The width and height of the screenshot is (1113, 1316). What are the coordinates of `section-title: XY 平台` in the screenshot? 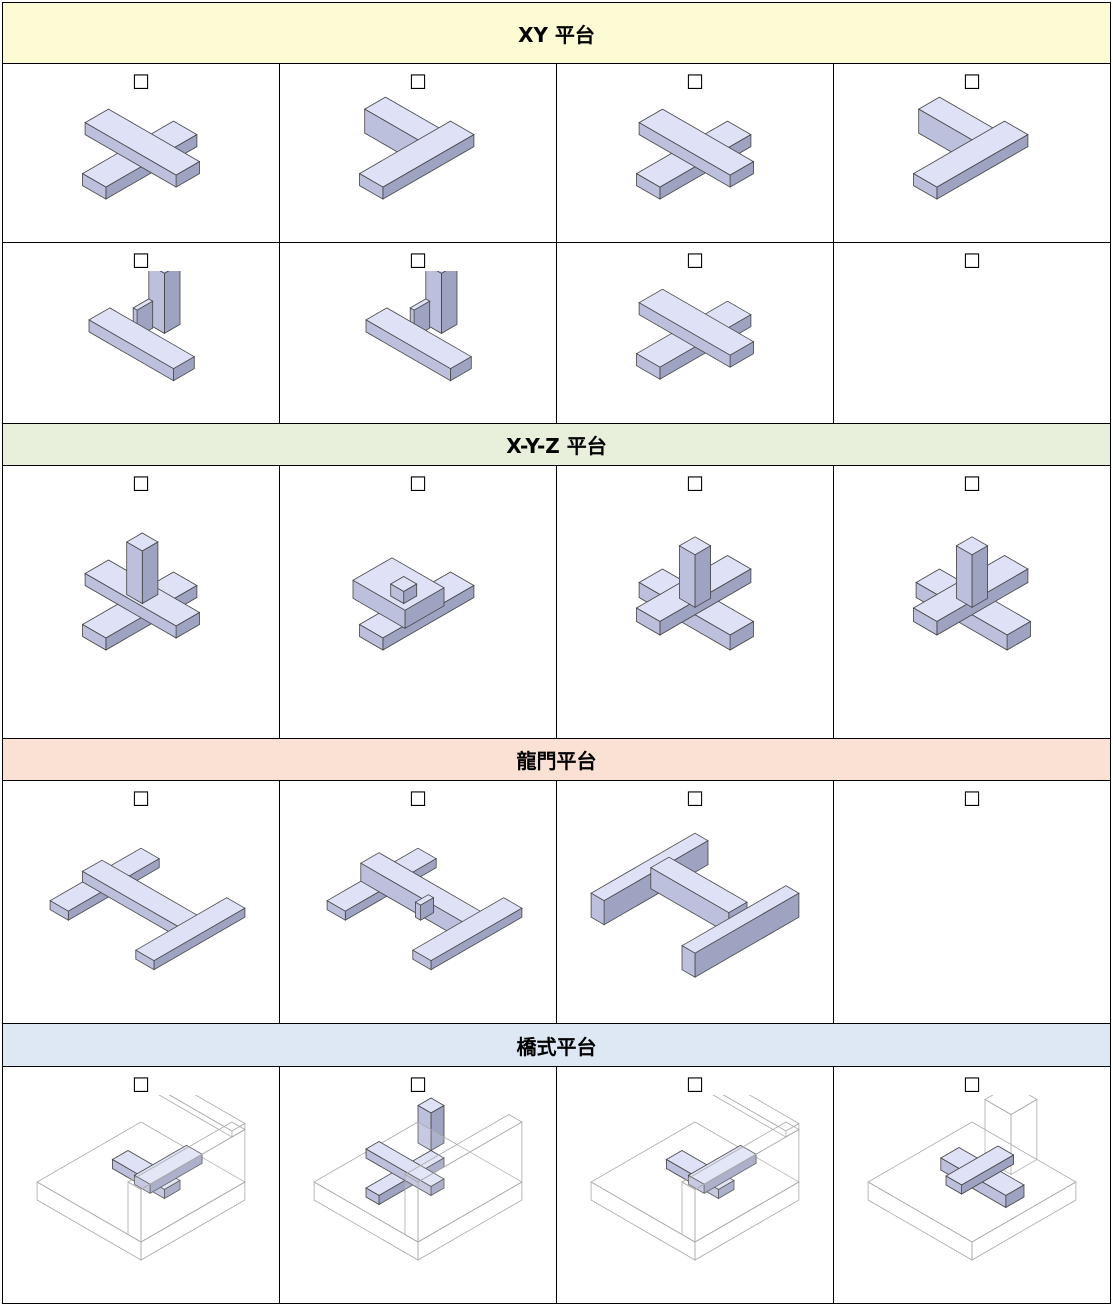 It's located at (556, 33).